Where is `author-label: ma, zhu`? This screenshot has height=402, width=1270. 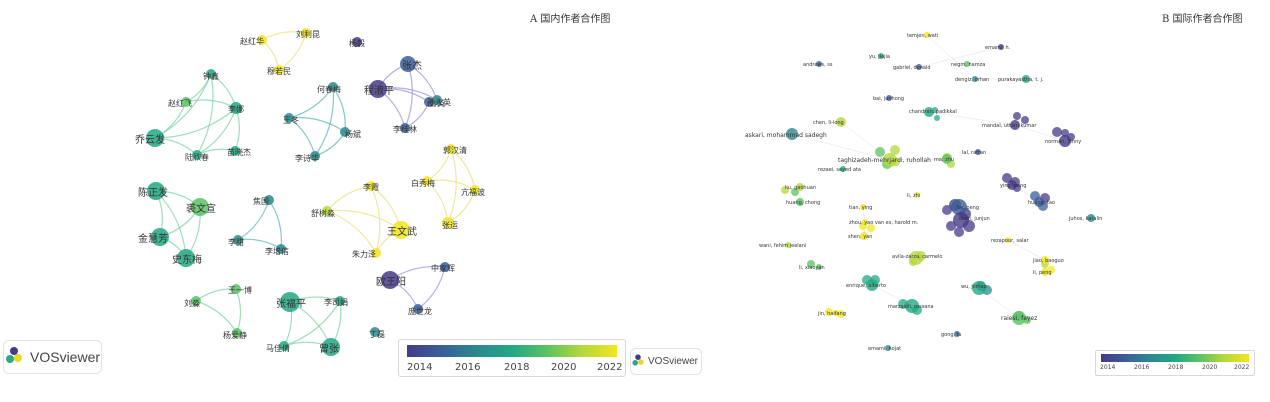
author-label: ma, zhu is located at coordinates (944, 160).